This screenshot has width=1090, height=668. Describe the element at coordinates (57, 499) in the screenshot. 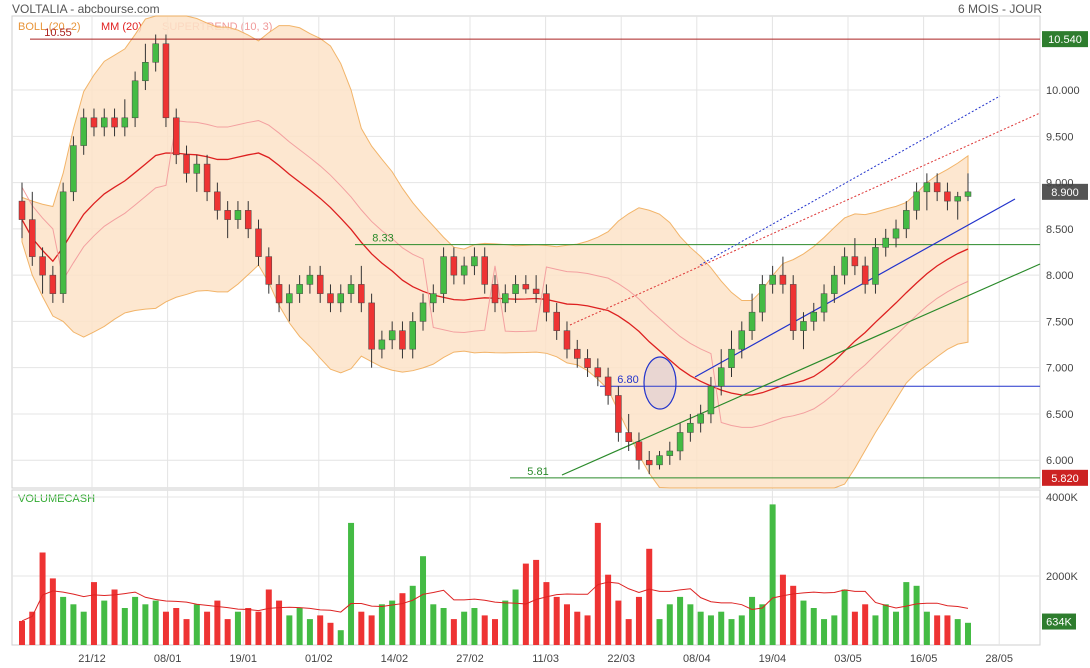

I see `volume-label: VOLUMECASH` at that location.